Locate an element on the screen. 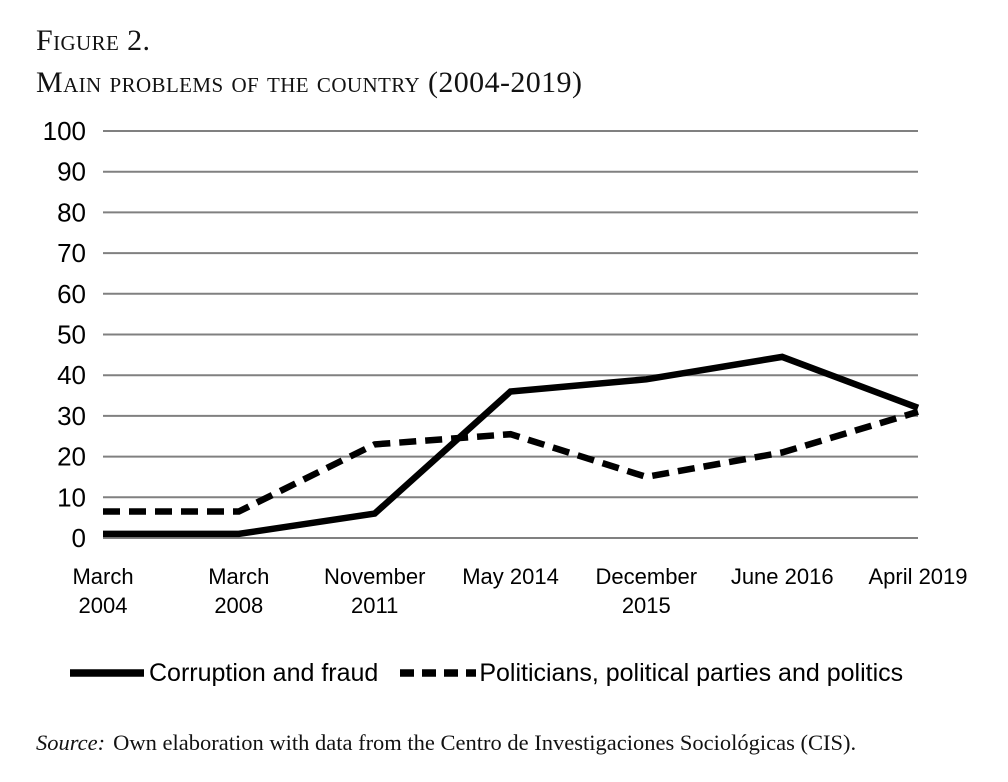  x-tick-label-6-line-0: April 2019 is located at coordinates (917, 576).